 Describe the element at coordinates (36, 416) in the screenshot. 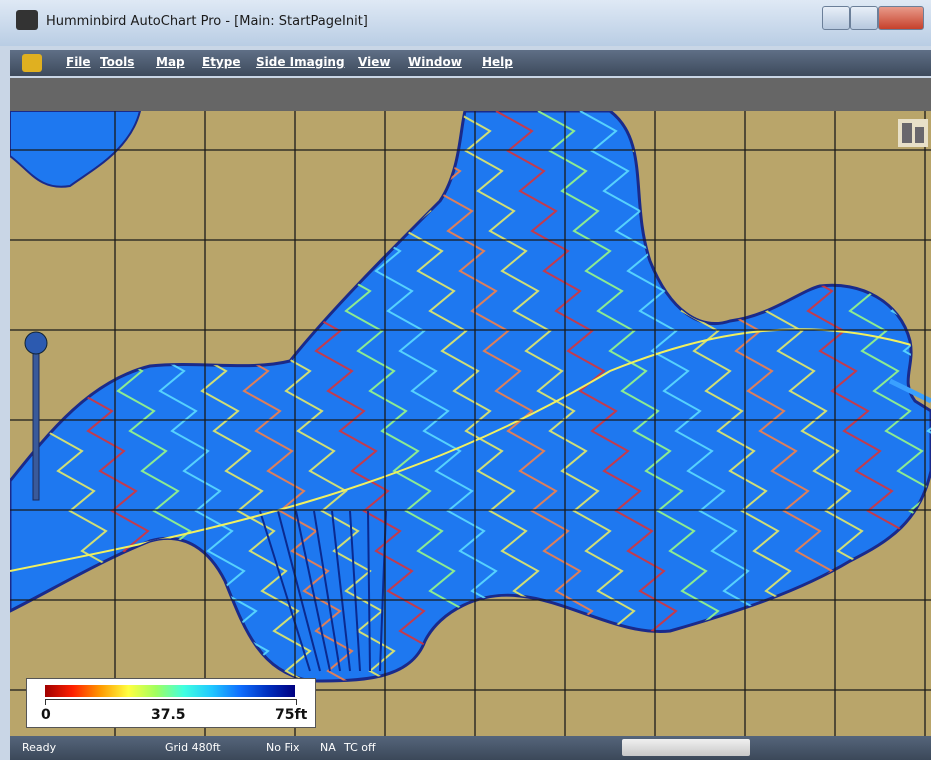

I see `depth-slider` at that location.